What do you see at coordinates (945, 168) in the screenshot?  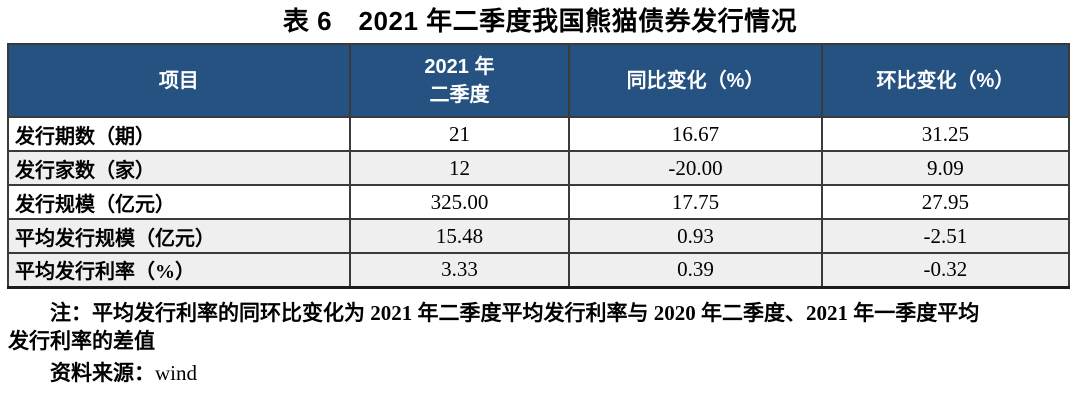 I see `cell-qoq: 9.09` at bounding box center [945, 168].